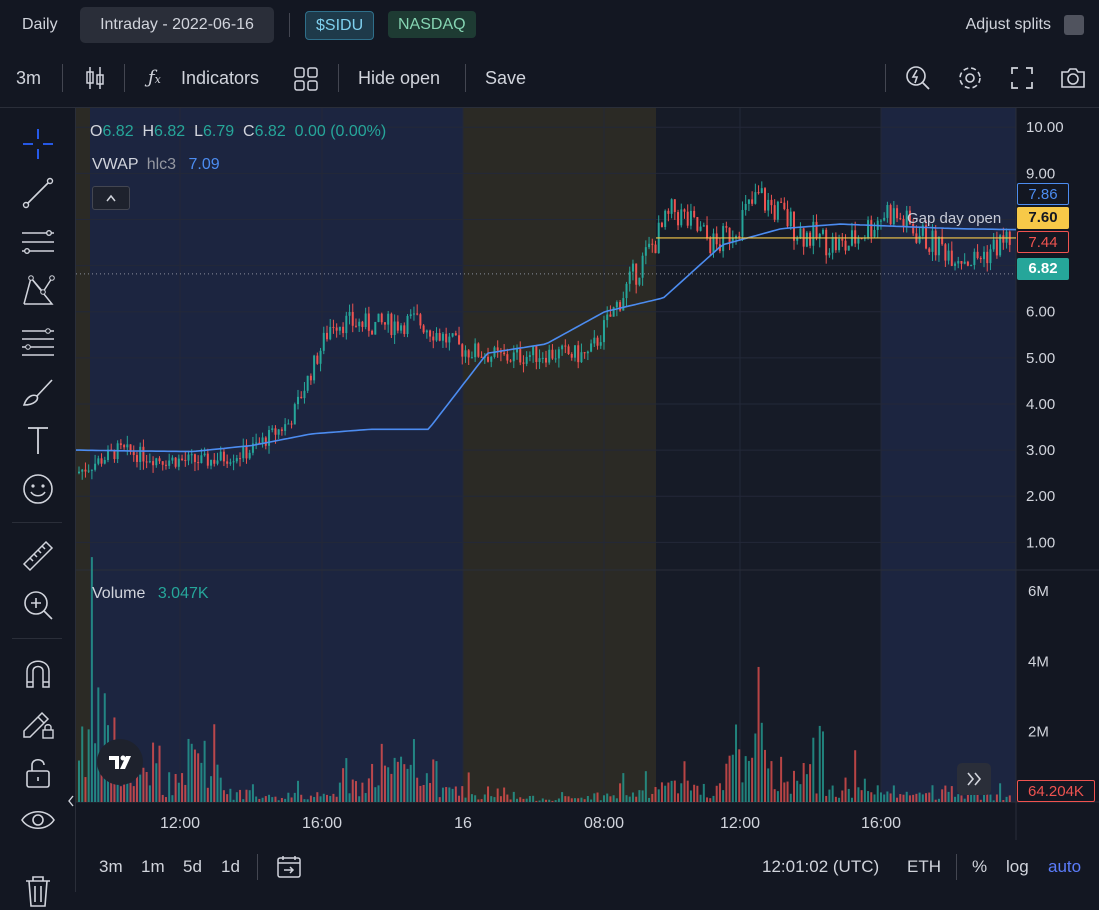 Image resolution: width=1099 pixels, height=910 pixels. What do you see at coordinates (1073, 78) in the screenshot?
I see `camera-icon` at bounding box center [1073, 78].